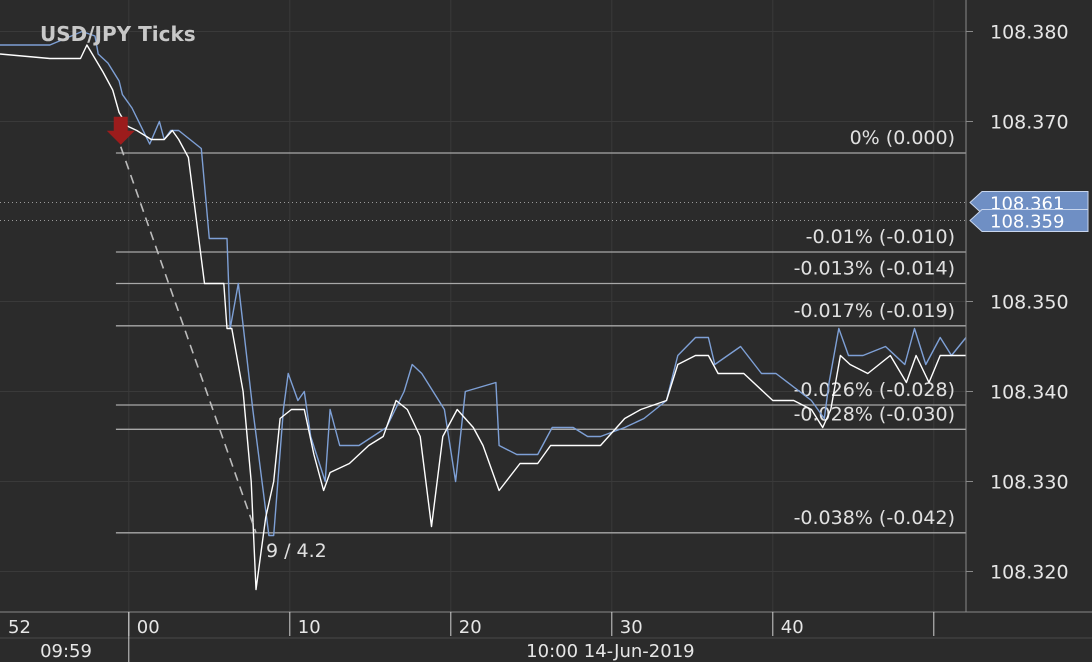  What do you see at coordinates (120, 130) in the screenshot?
I see `sell-arrow-icon` at bounding box center [120, 130].